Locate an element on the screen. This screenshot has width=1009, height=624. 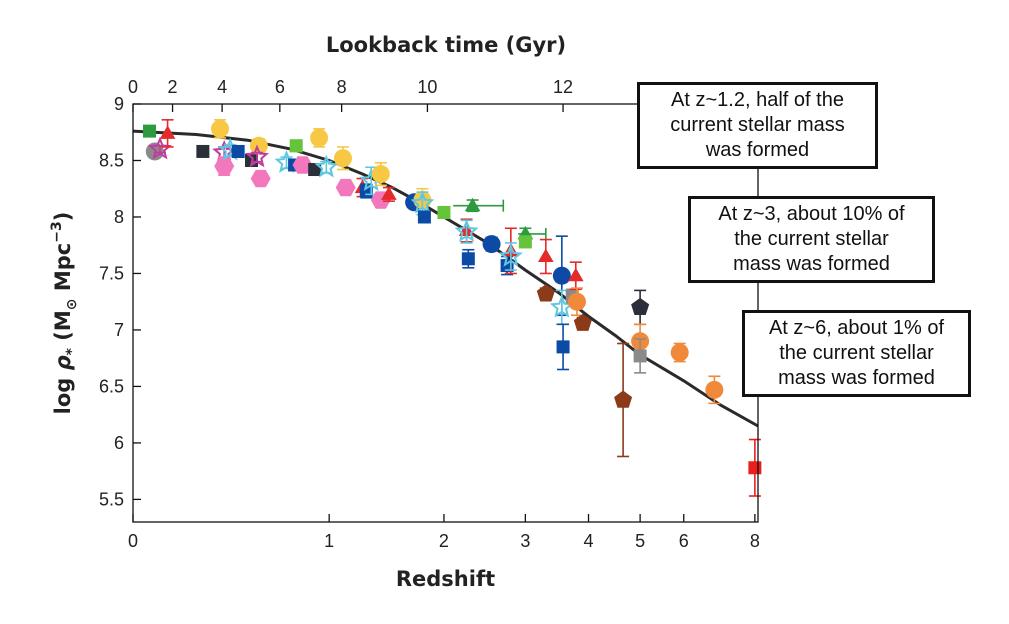
x-tick-label: 2 is located at coordinates (444, 541).